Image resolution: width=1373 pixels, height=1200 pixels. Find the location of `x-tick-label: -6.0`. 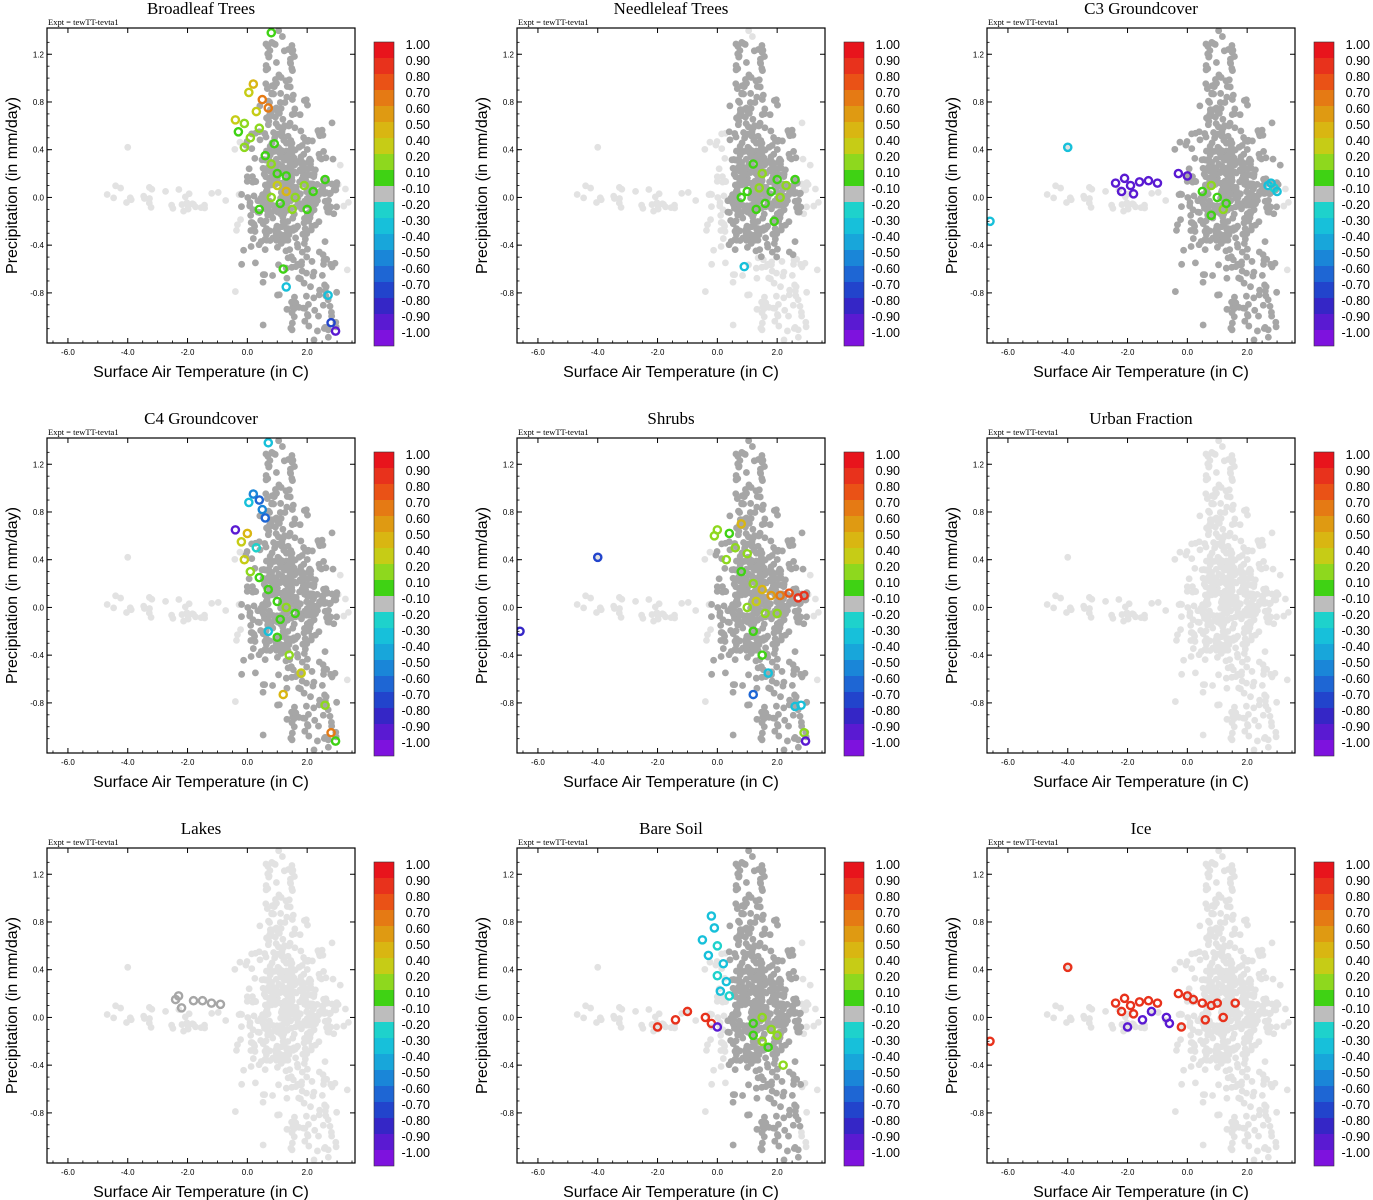

x-tick-label: -6.0 is located at coordinates (68, 352).